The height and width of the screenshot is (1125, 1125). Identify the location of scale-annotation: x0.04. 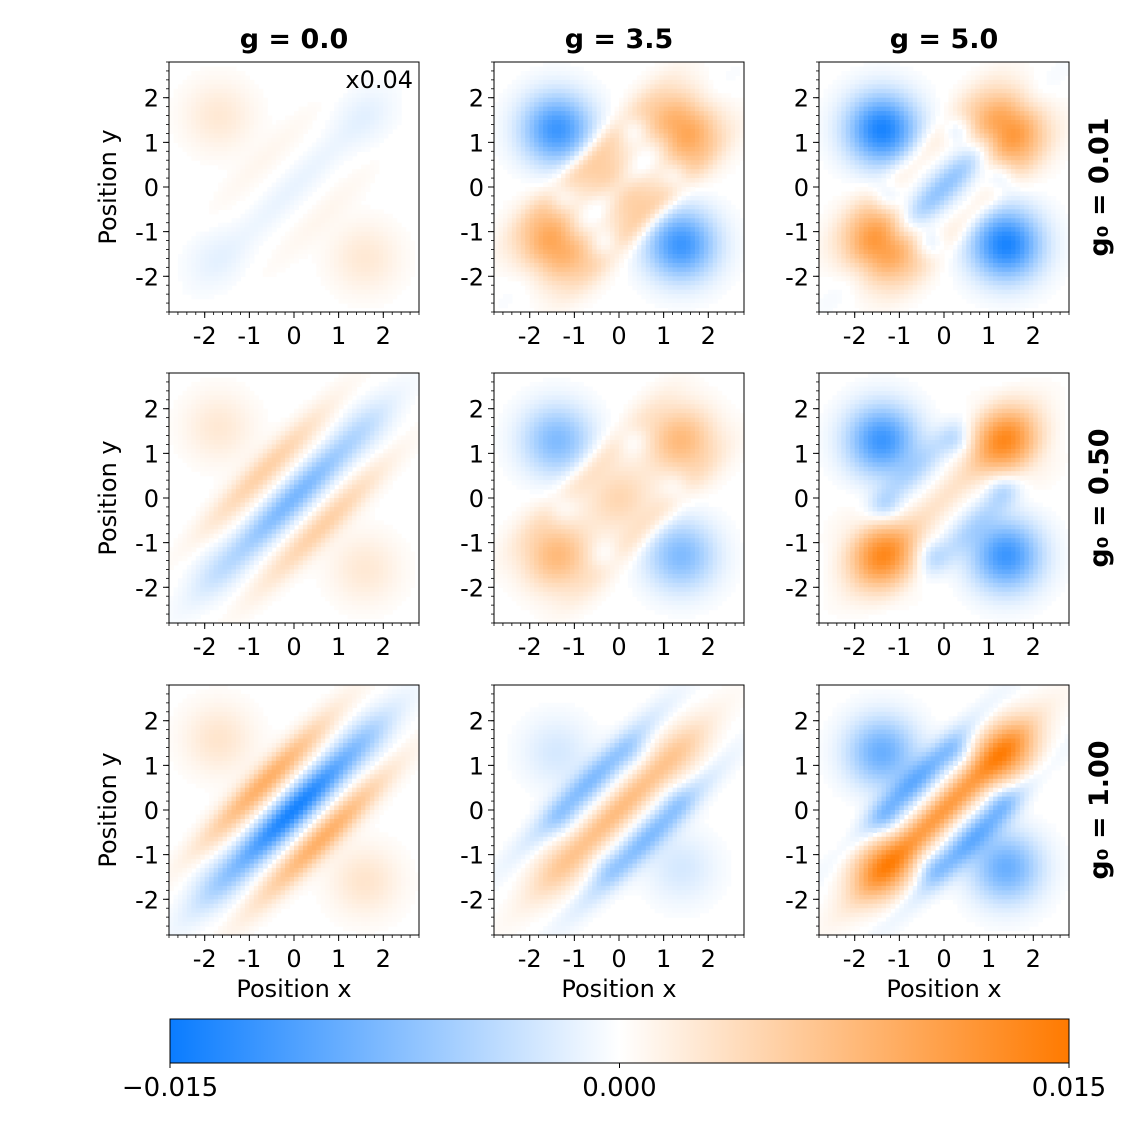
(379, 80).